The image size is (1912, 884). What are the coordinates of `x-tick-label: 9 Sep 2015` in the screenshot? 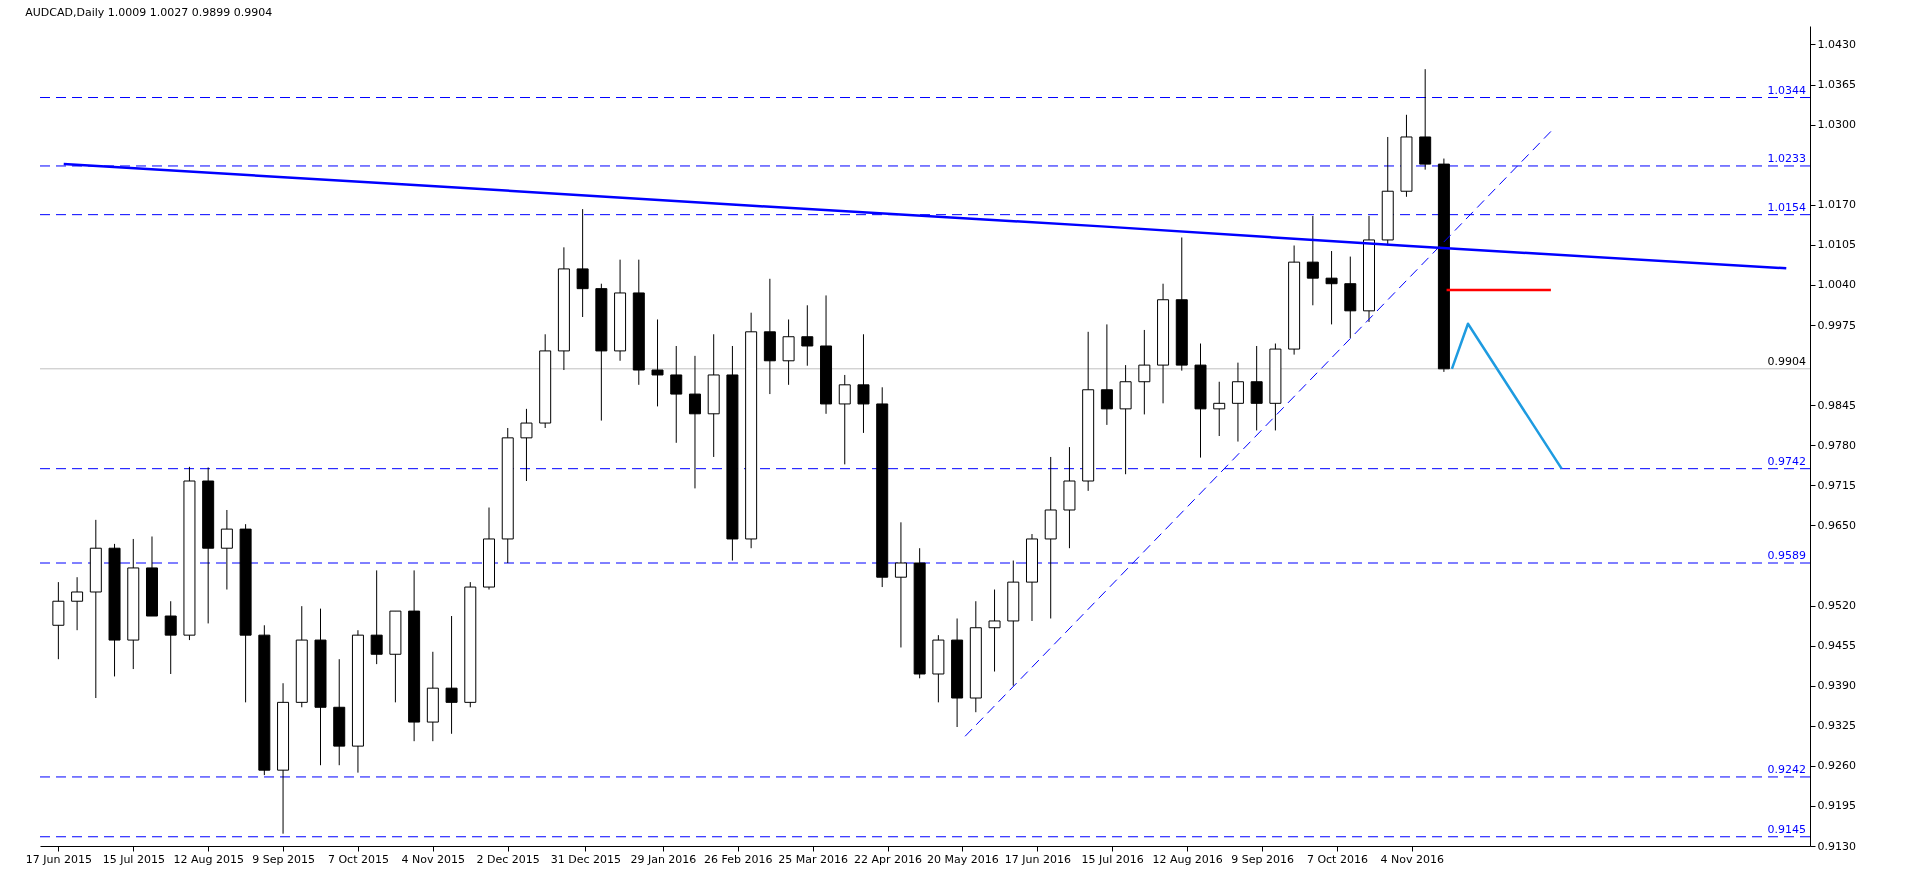 It's located at (283, 859).